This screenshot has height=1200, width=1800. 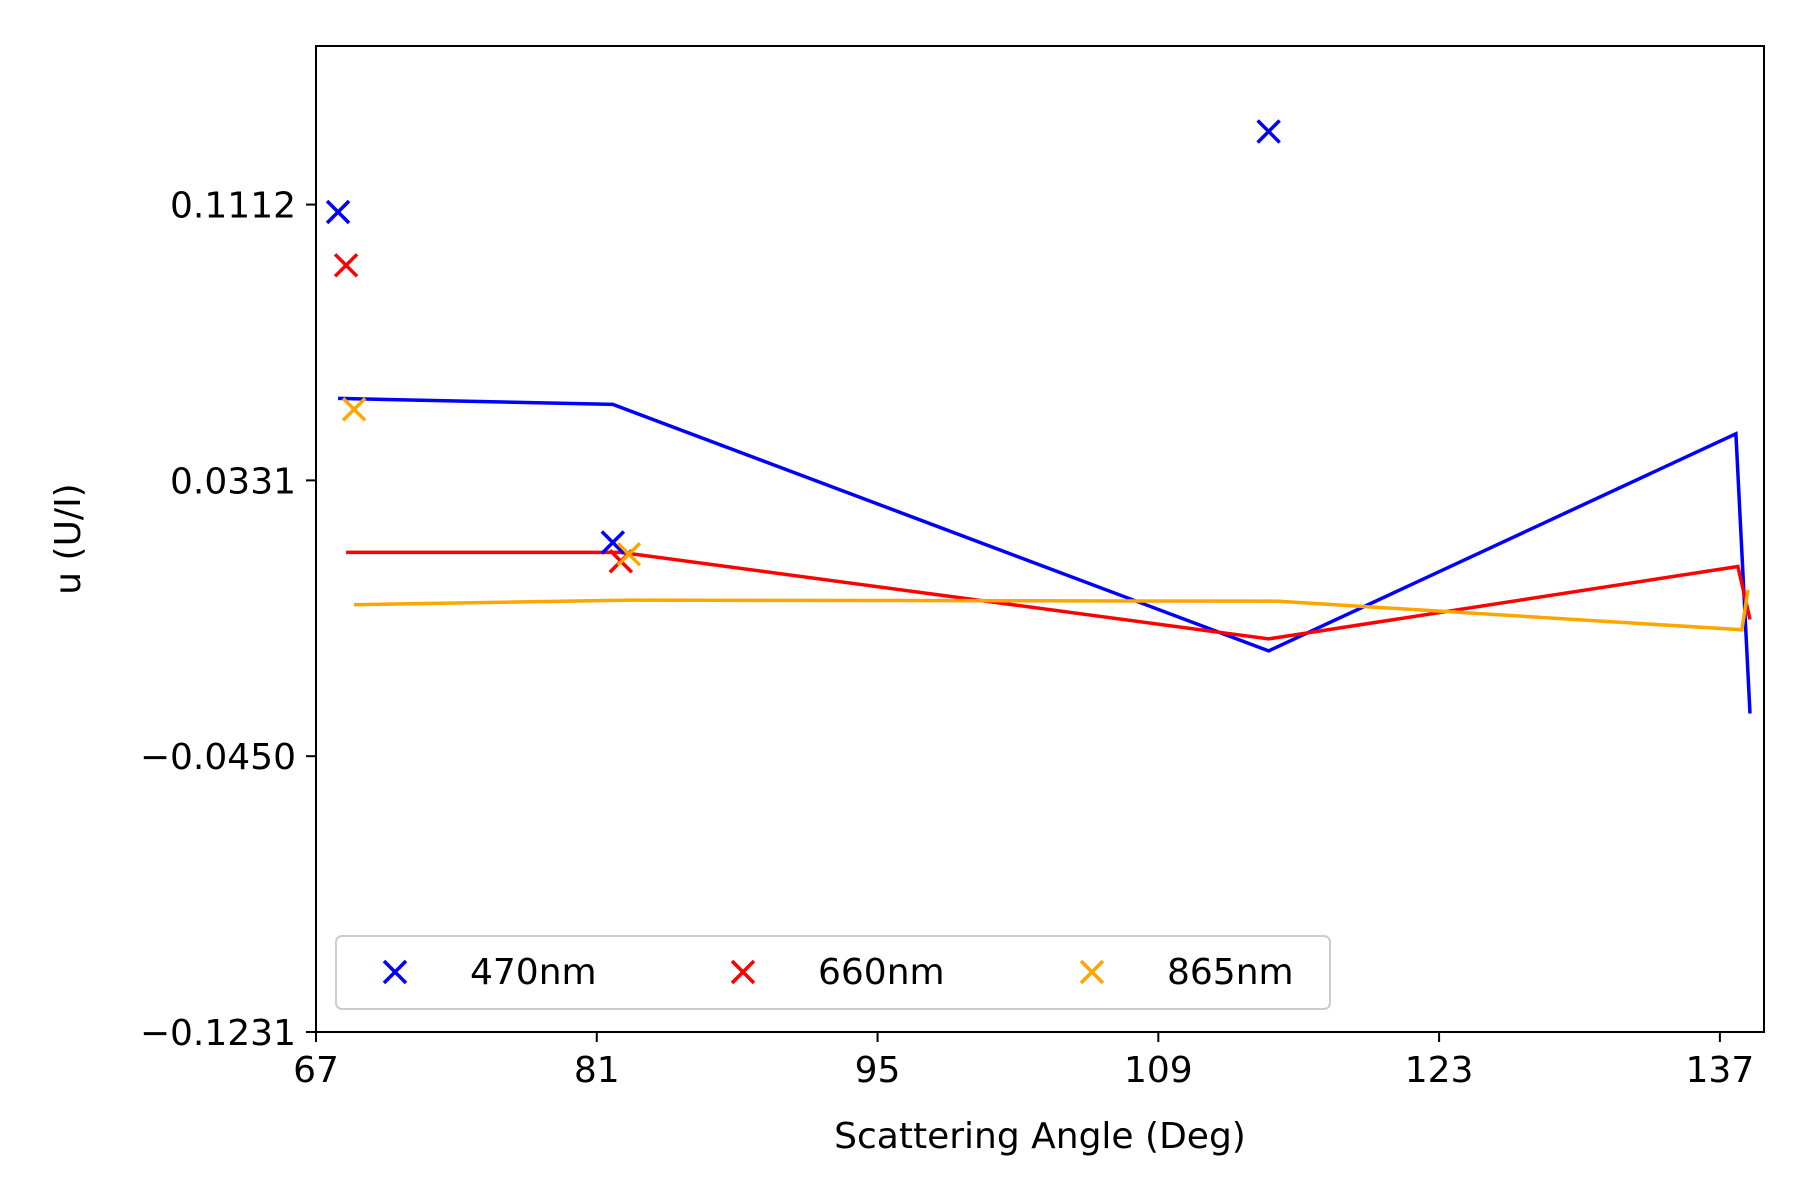 I want to click on x-tick-label: 123, so click(x=1439, y=1070).